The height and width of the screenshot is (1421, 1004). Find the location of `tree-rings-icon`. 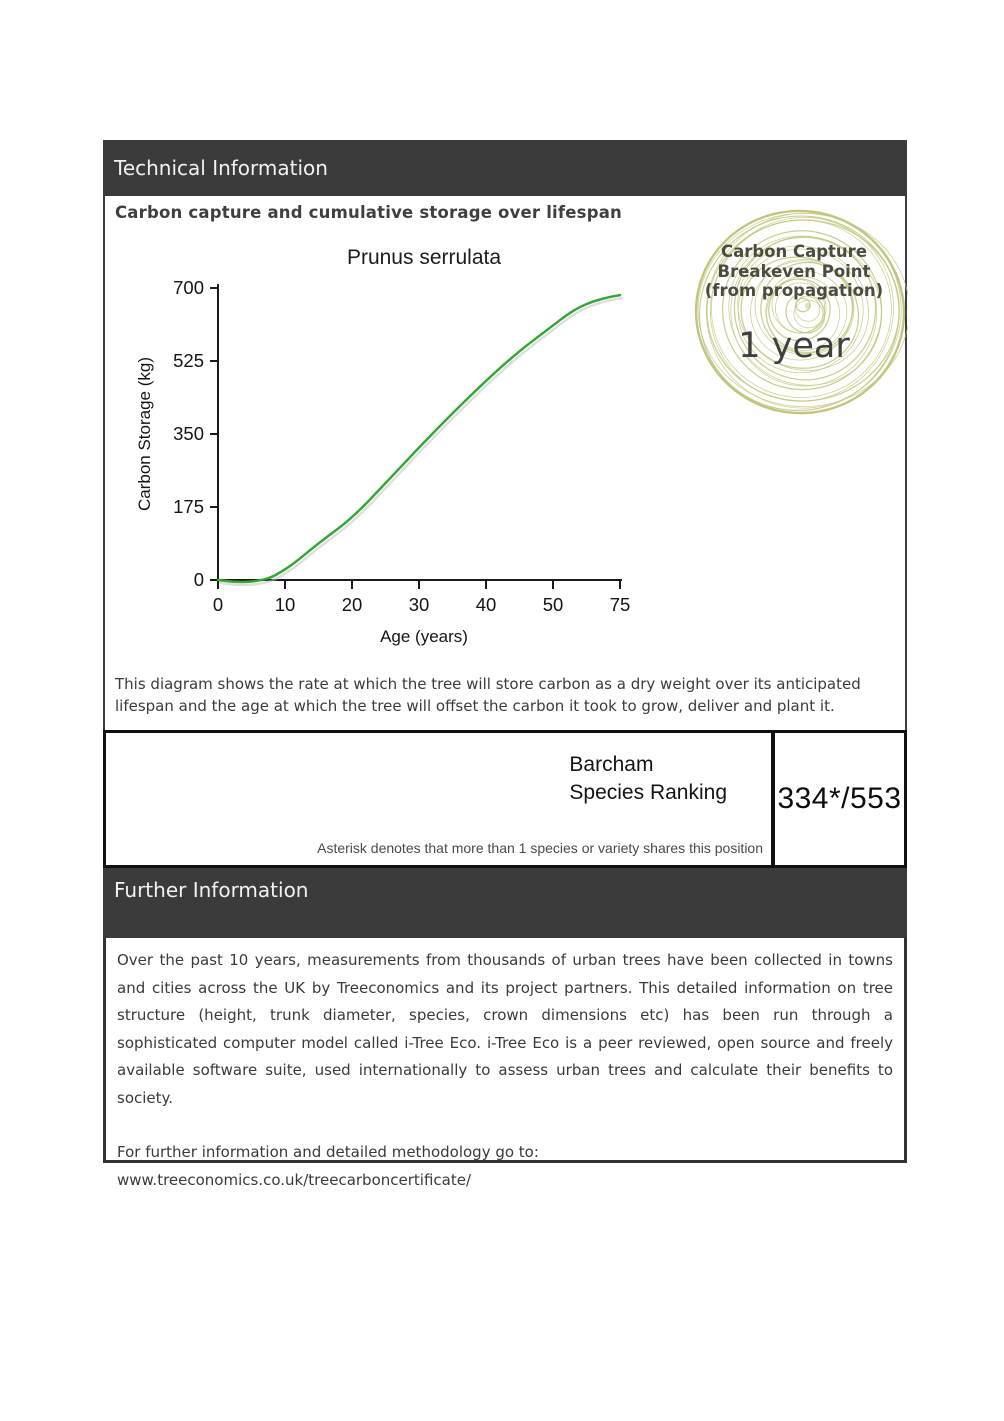

tree-rings-icon is located at coordinates (801, 312).